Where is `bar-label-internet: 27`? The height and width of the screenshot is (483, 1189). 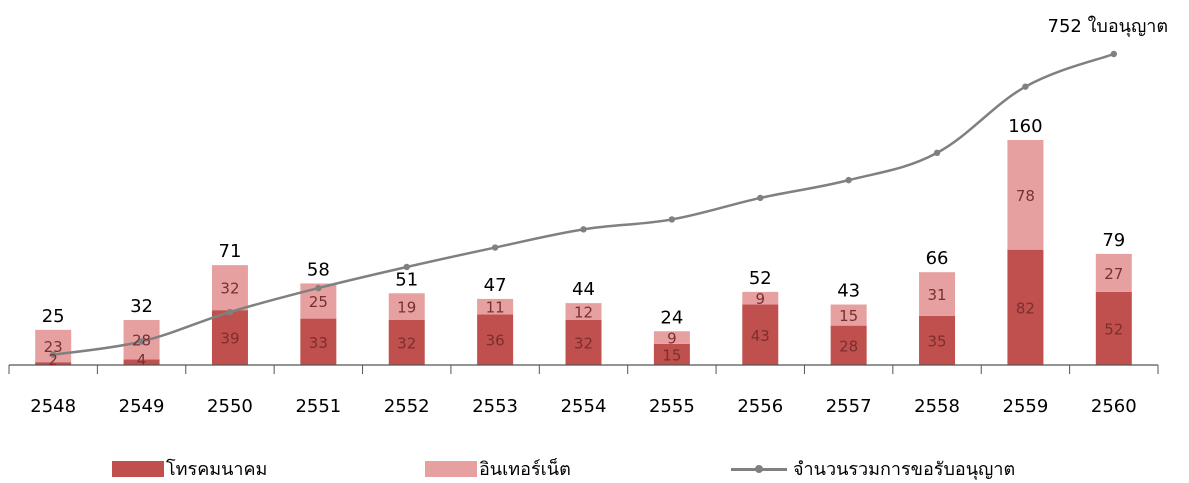 bar-label-internet: 27 is located at coordinates (1113, 274).